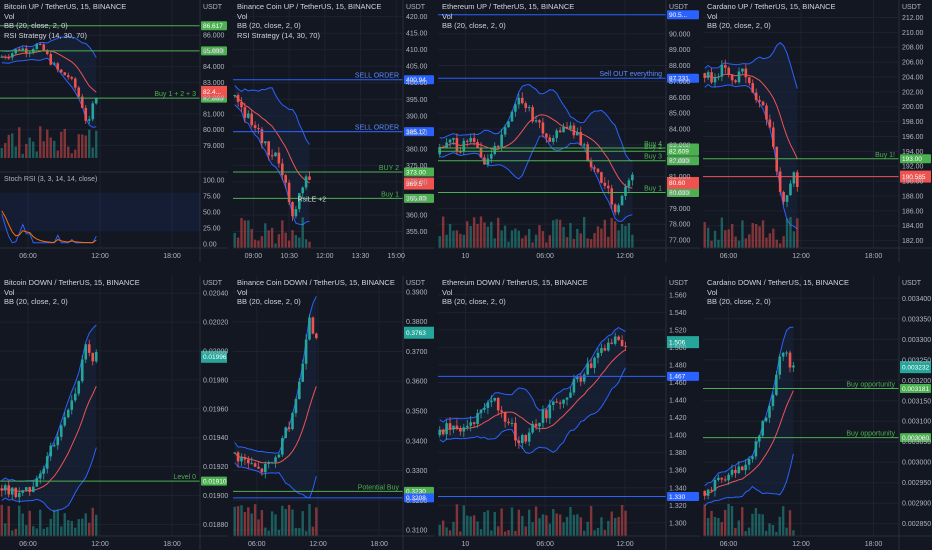  What do you see at coordinates (771, 6) in the screenshot?
I see `chart-title: Cardano UP / TetherUS, 15, BINANCE` at bounding box center [771, 6].